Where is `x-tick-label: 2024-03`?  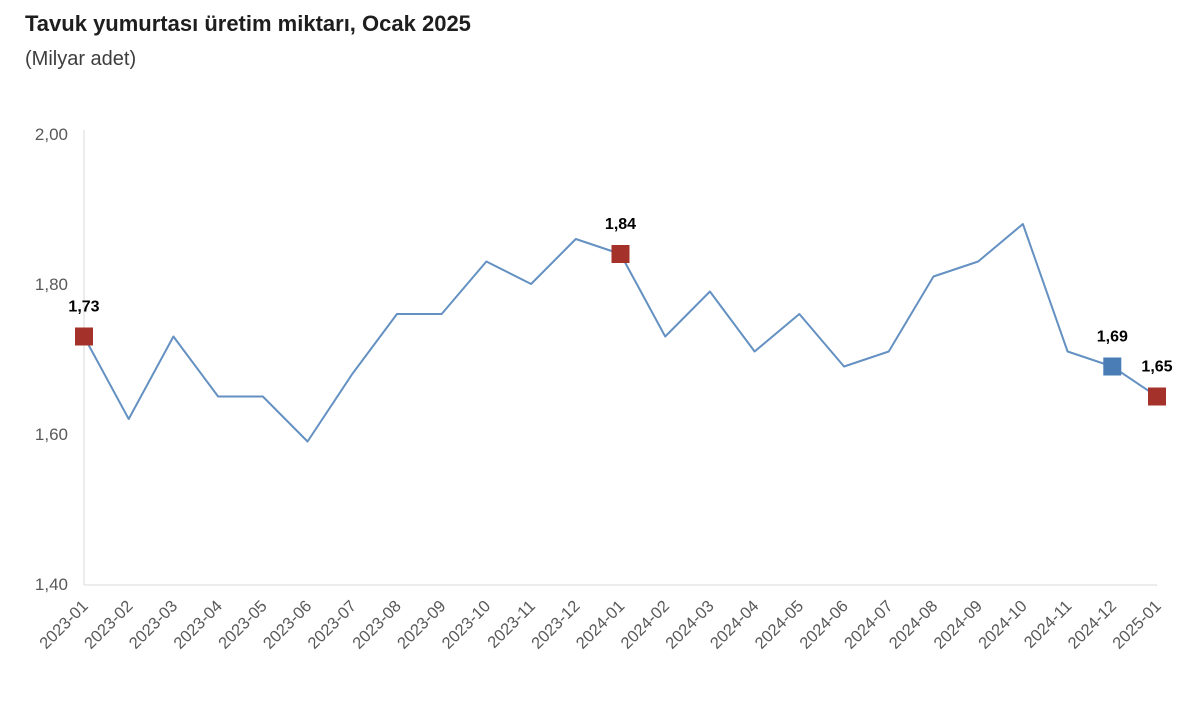
x-tick-label: 2024-03 is located at coordinates (690, 625).